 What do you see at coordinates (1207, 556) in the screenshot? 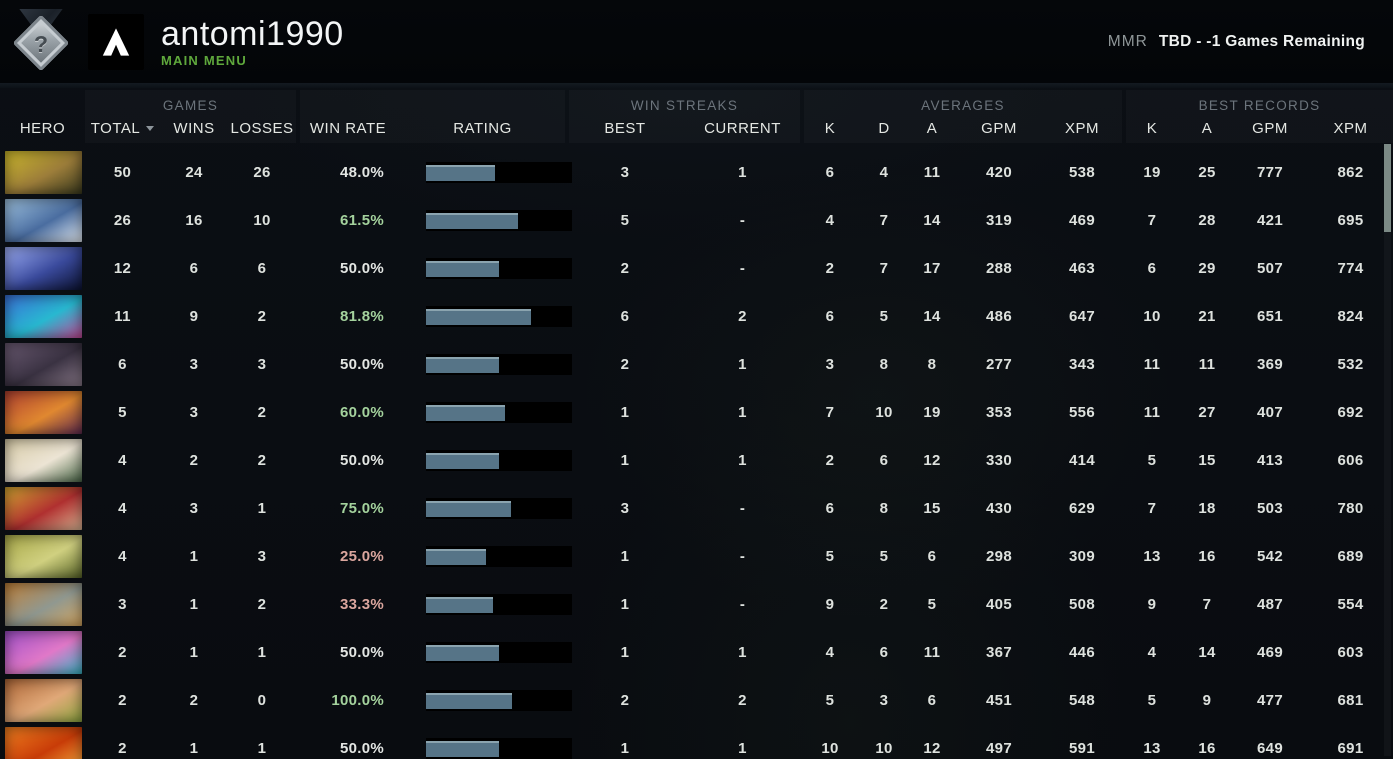
I see `best-assists-cell: 16` at bounding box center [1207, 556].